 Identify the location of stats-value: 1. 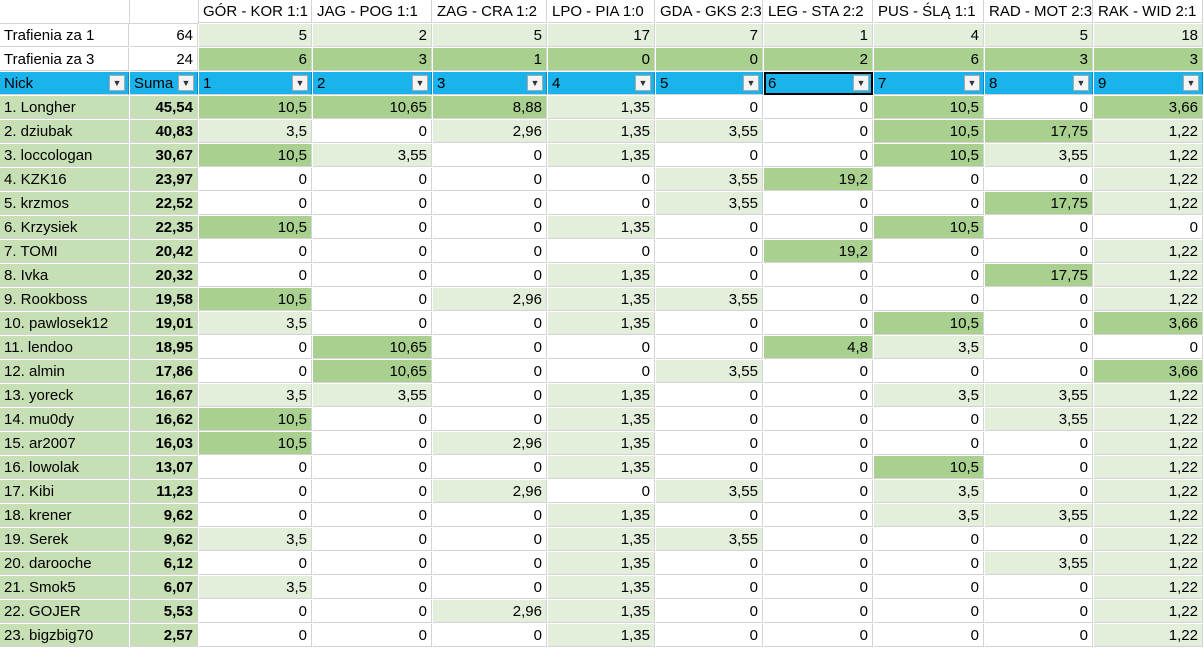
(490, 59).